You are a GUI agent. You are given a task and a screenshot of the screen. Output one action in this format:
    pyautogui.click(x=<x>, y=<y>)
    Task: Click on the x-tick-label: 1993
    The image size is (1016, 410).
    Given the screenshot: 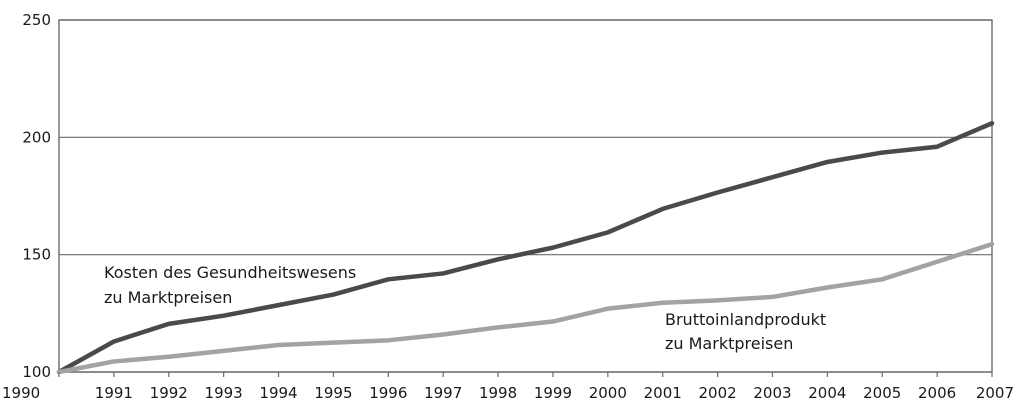 What is the action you would take?
    pyautogui.click(x=224, y=393)
    